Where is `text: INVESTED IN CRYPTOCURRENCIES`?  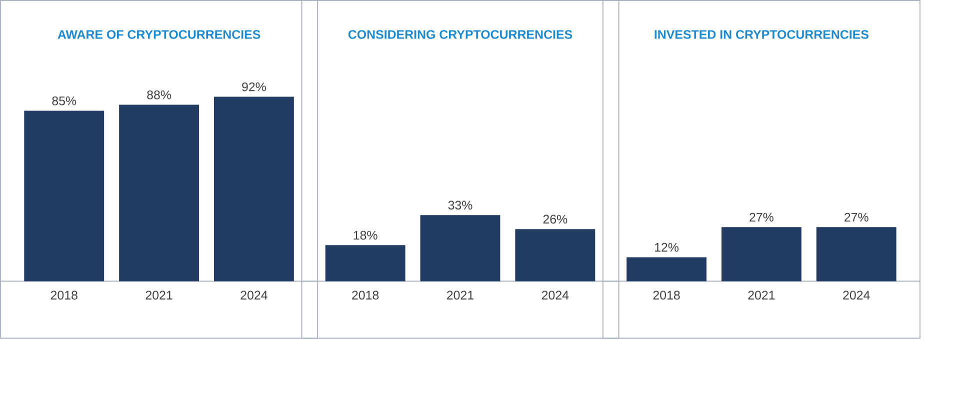
text: INVESTED IN CRYPTOCURRENCIES is located at coordinates (761, 35).